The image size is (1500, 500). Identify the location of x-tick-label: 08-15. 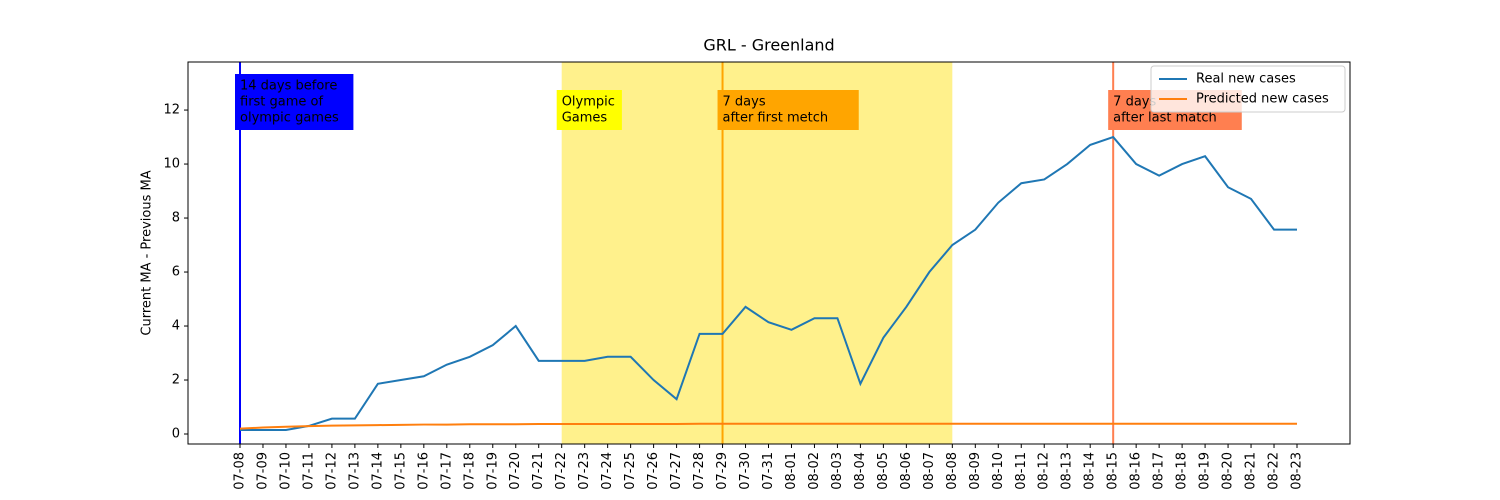
(1113, 471).